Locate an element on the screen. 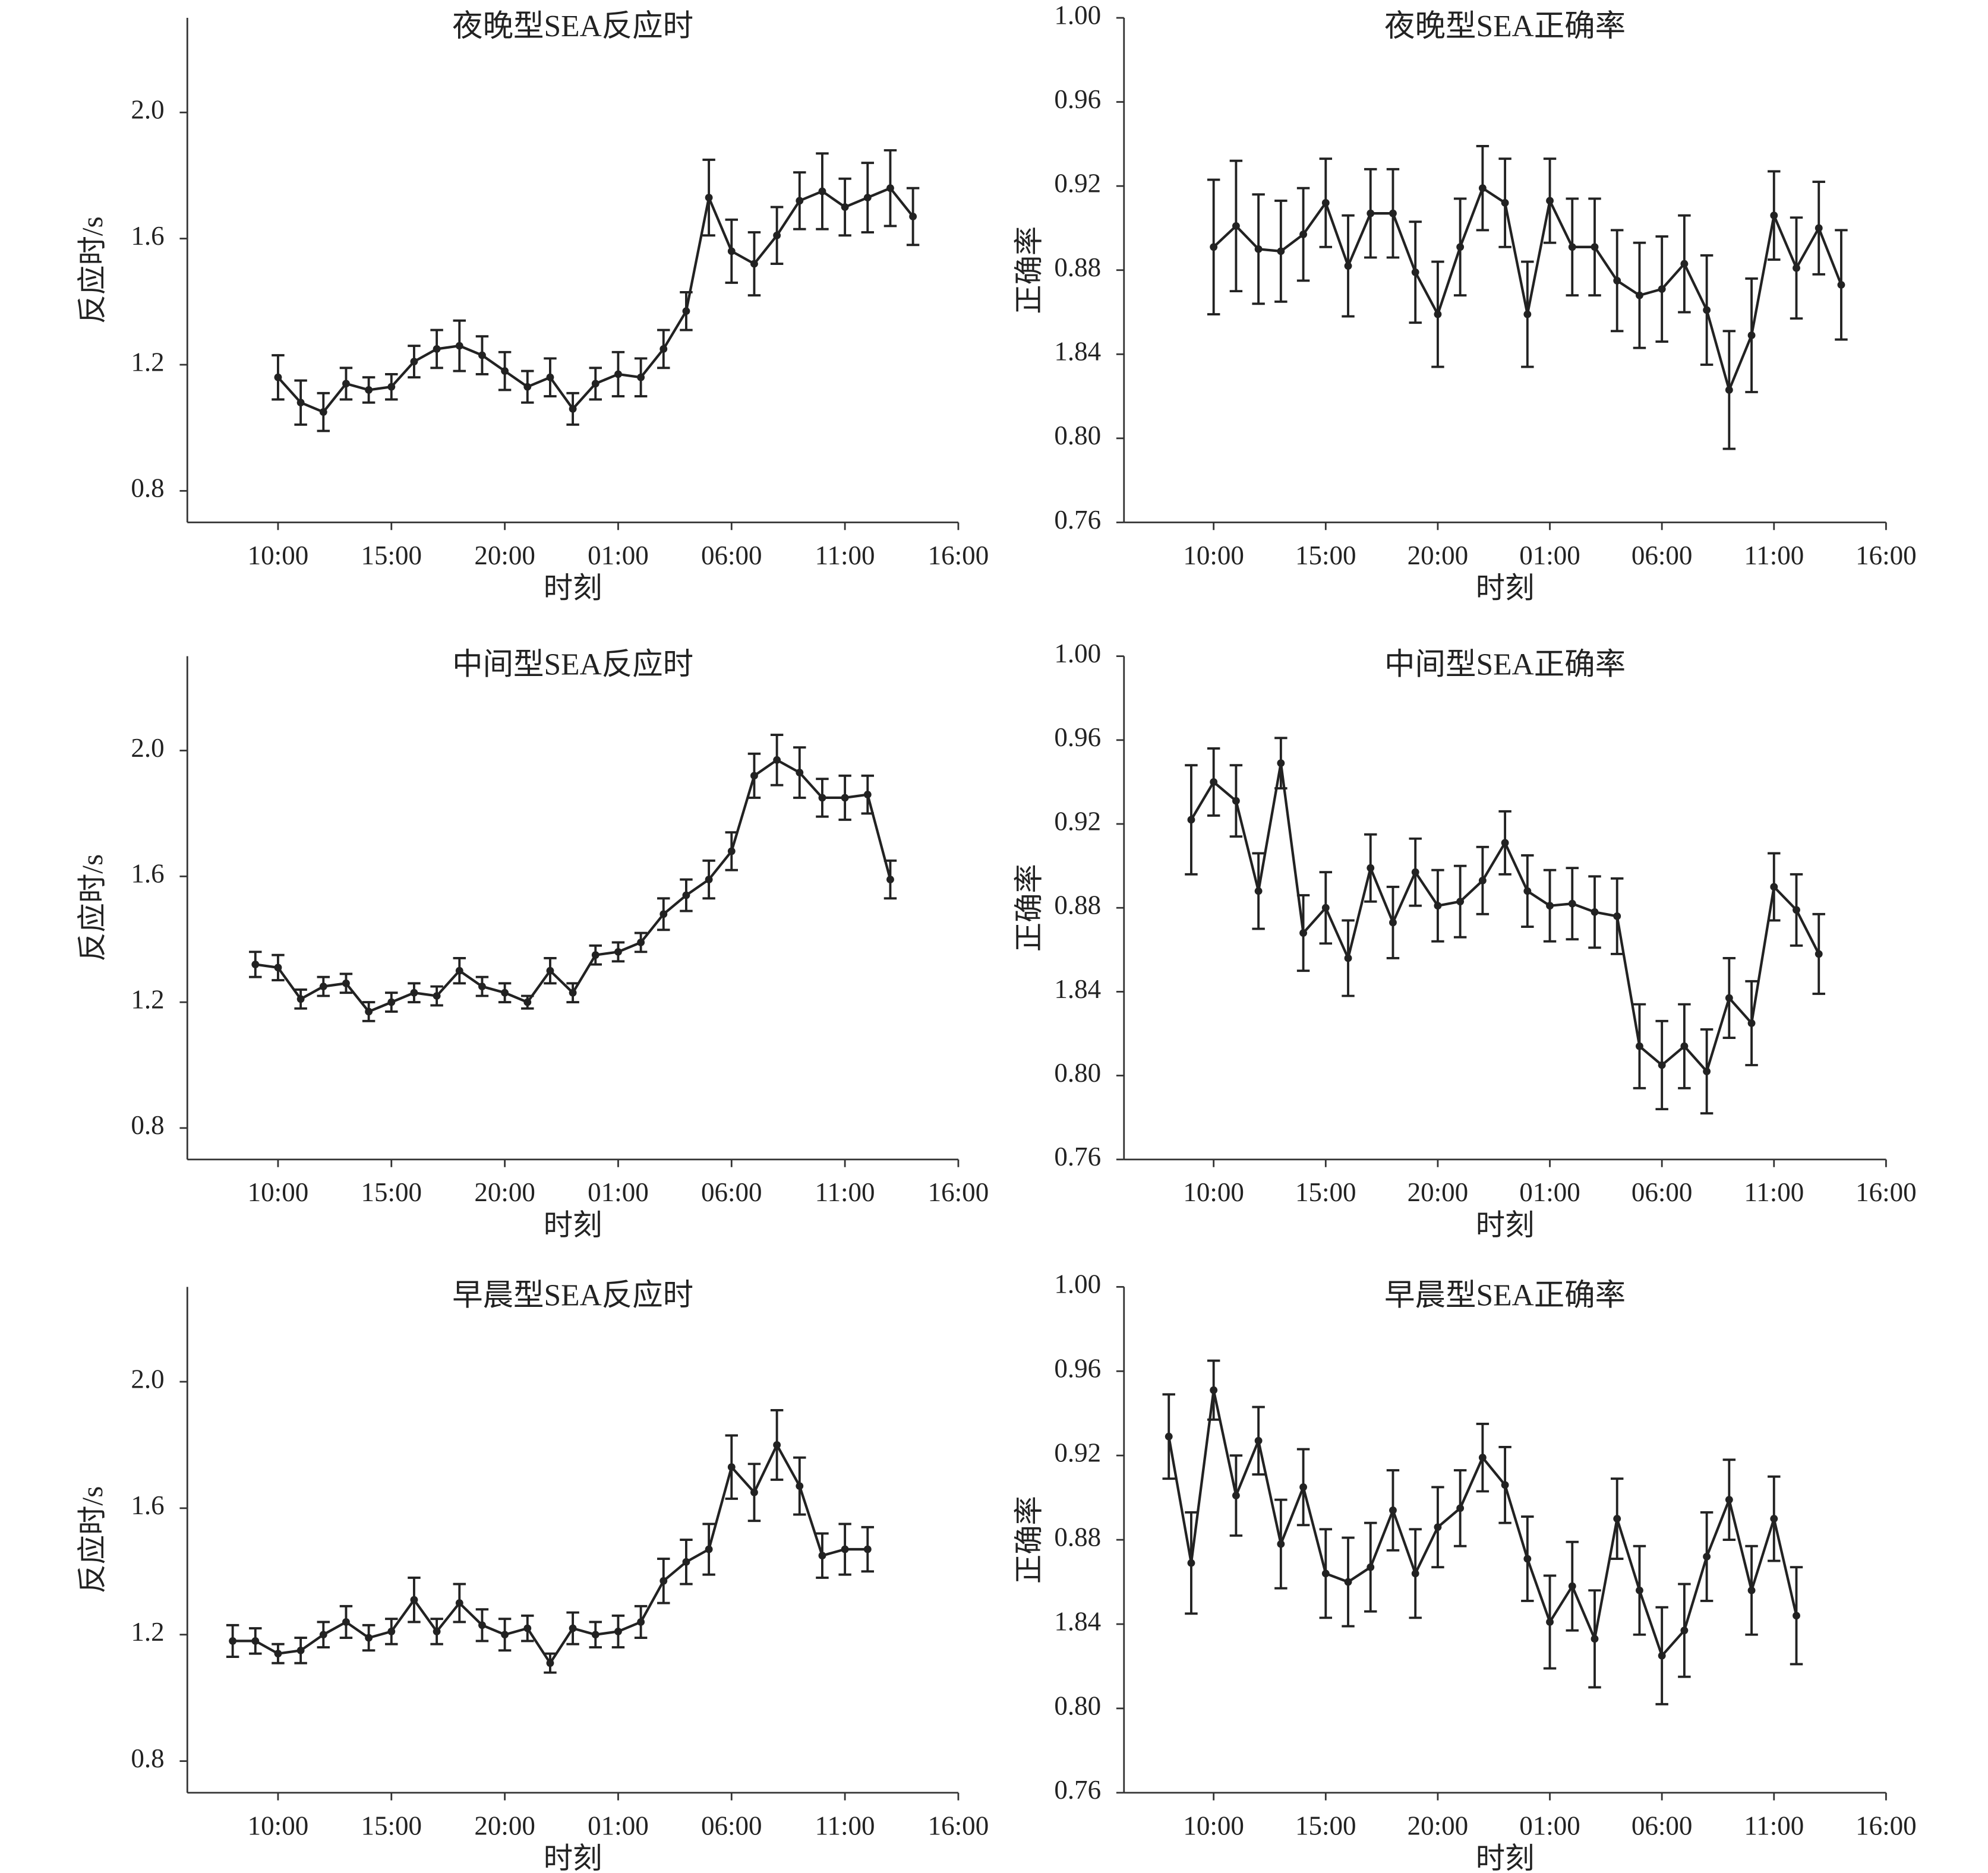  chart-title: 中间型SEA正确率 is located at coordinates (1505, 665).